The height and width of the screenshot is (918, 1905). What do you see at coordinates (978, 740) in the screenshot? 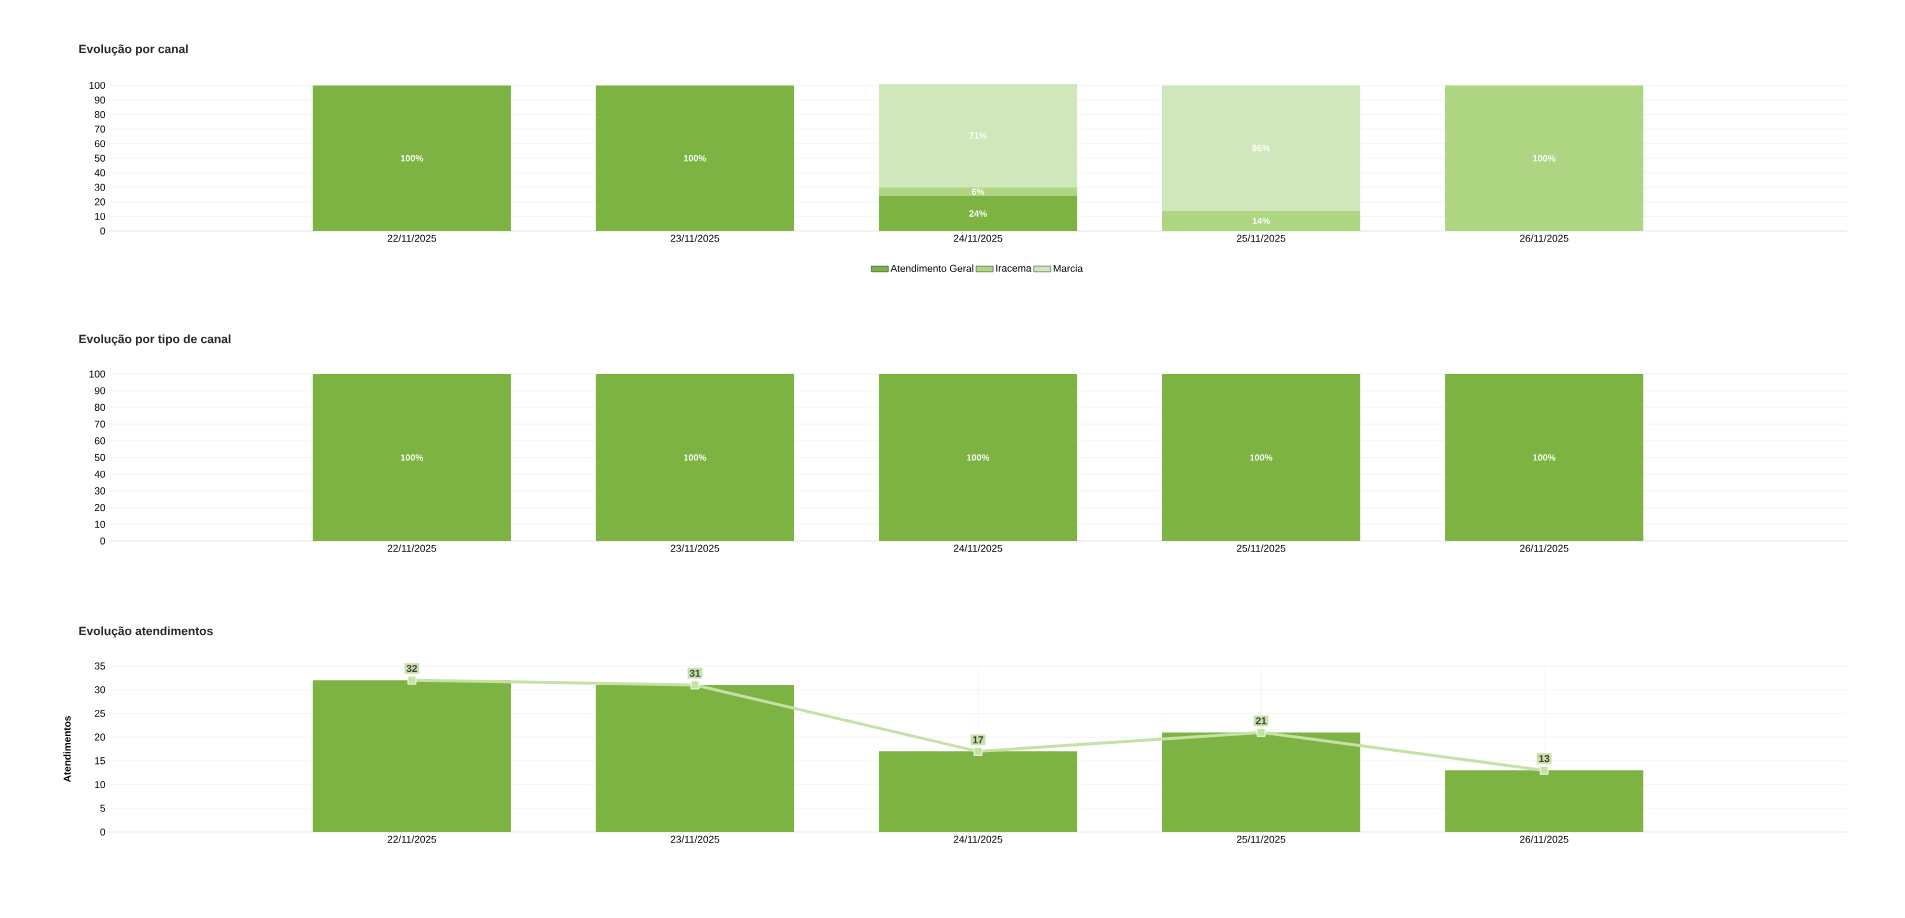
I see `data-label: 17` at bounding box center [978, 740].